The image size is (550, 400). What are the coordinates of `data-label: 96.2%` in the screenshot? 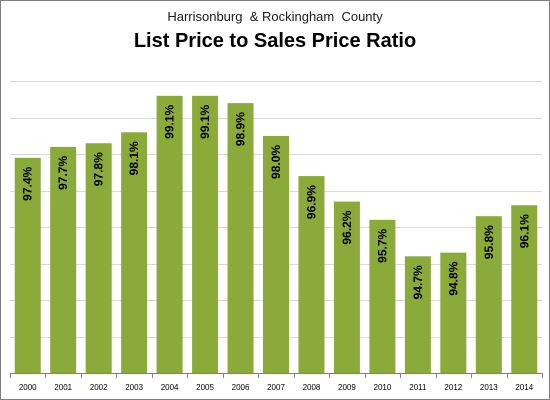 It's located at (347, 227).